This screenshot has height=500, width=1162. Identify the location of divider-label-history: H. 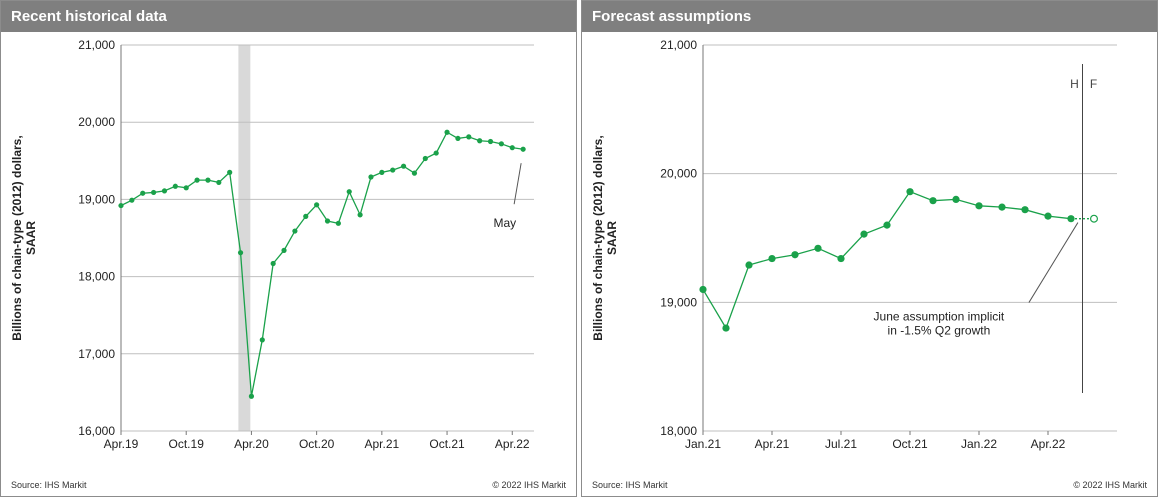
(1074, 84).